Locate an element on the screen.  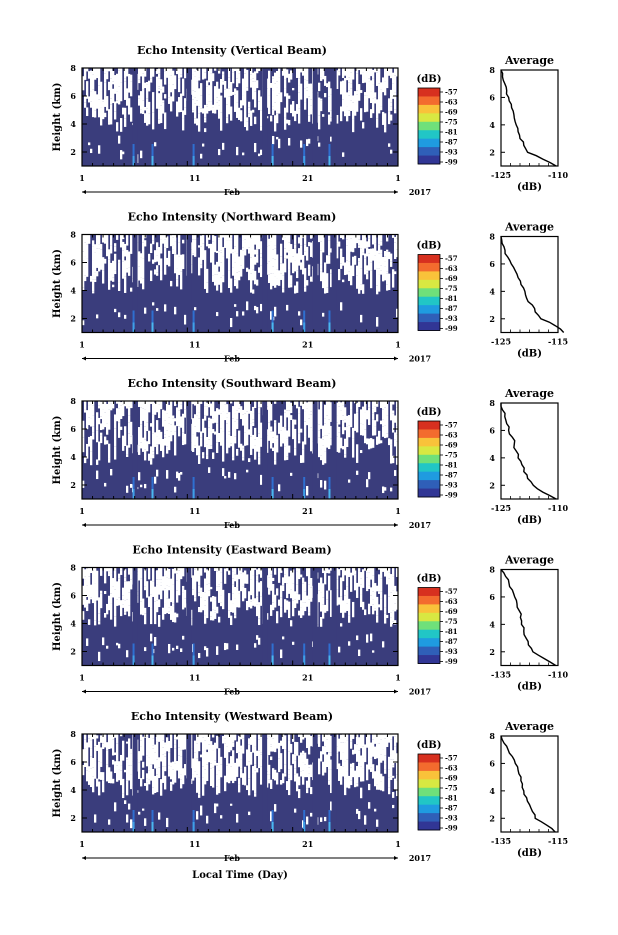
x-tick-label: 1 is located at coordinates (82, 178).